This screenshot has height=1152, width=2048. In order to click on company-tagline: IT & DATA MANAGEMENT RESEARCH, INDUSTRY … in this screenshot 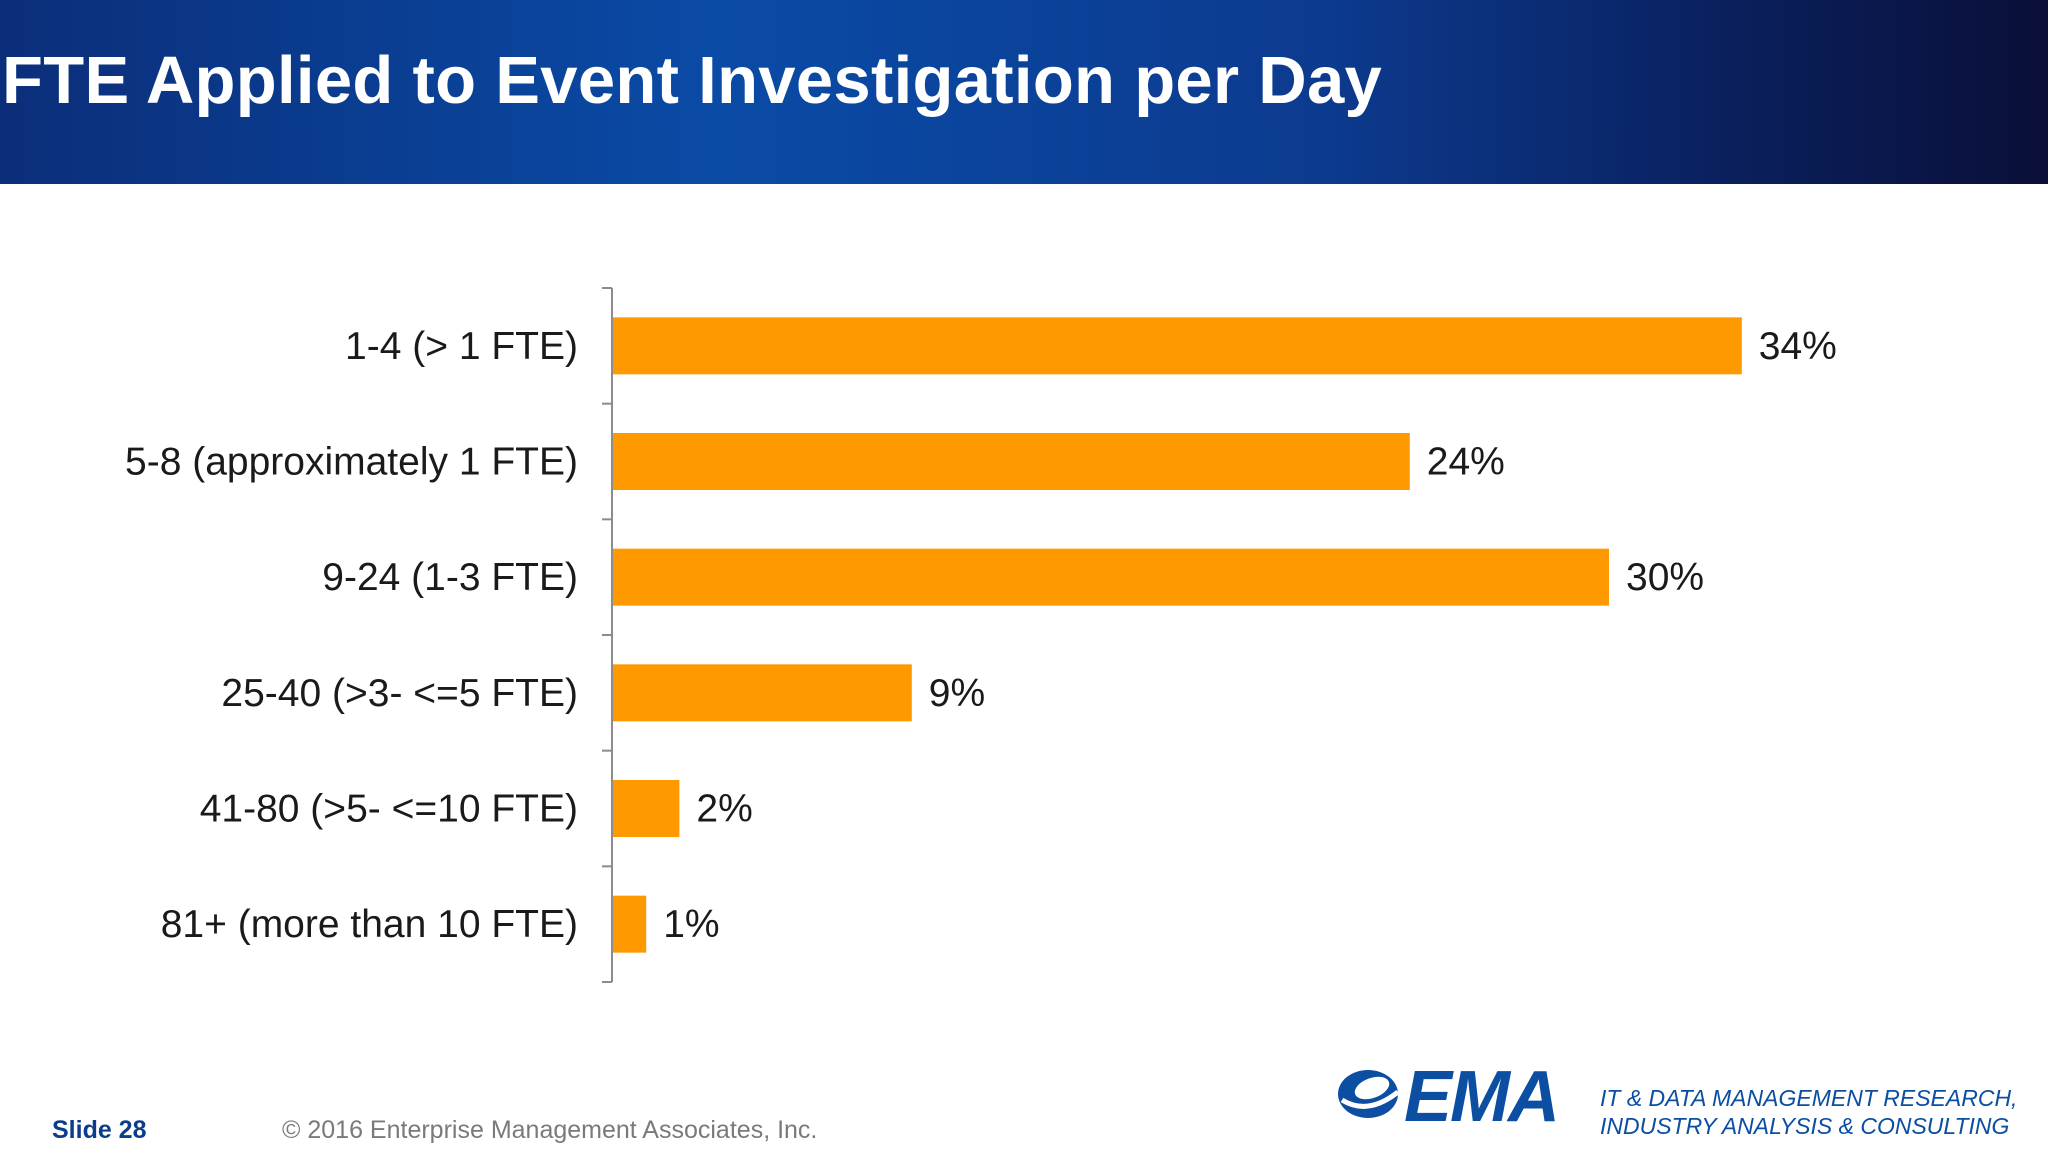, I will do `click(1808, 1112)`.